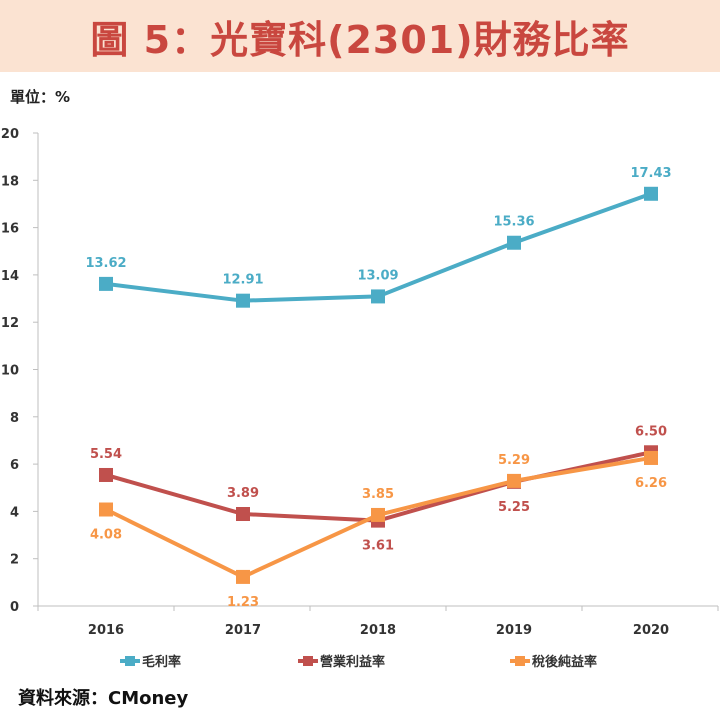 This screenshot has height=720, width=720. I want to click on data-label: 5.25, so click(514, 507).